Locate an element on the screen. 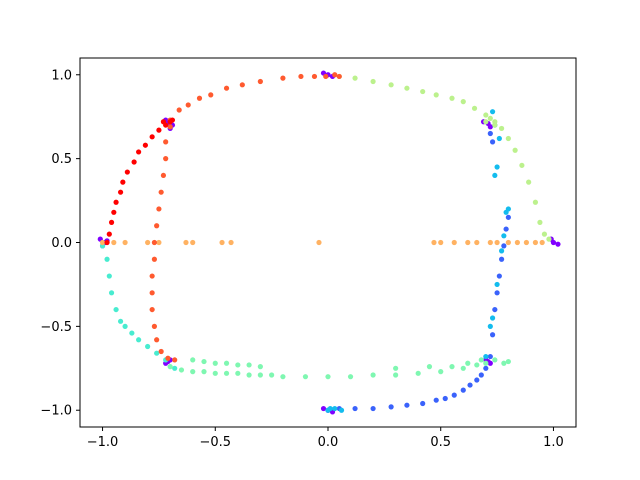  y-tick-label: 0.5 is located at coordinates (61, 159).